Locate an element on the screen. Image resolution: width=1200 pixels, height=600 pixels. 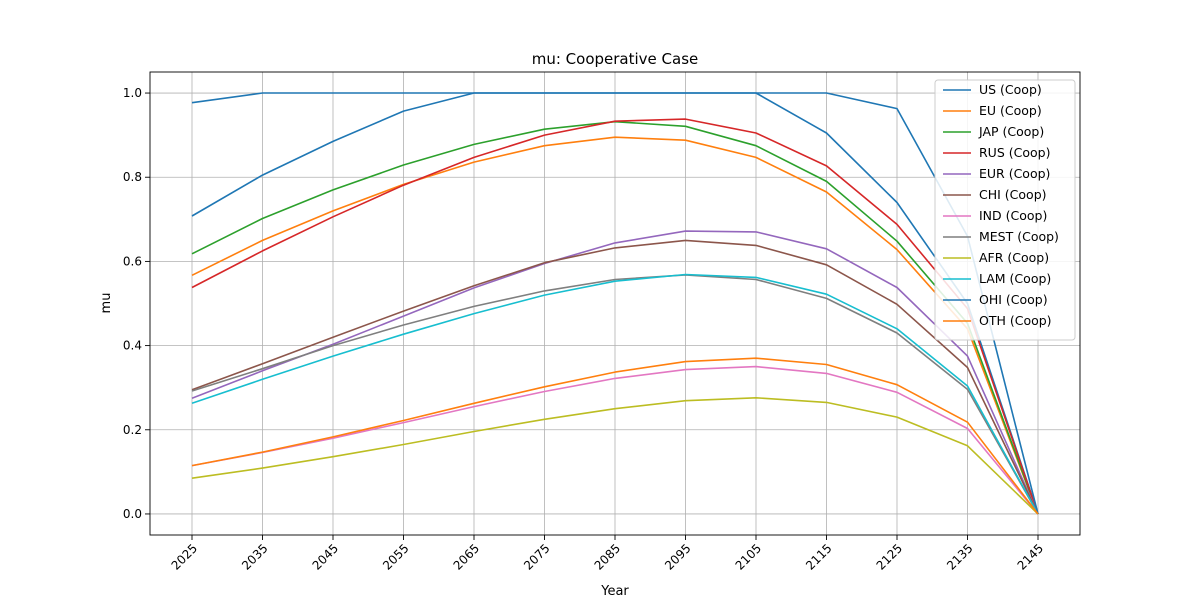
x-tick-label: 2025 is located at coordinates (184, 556).